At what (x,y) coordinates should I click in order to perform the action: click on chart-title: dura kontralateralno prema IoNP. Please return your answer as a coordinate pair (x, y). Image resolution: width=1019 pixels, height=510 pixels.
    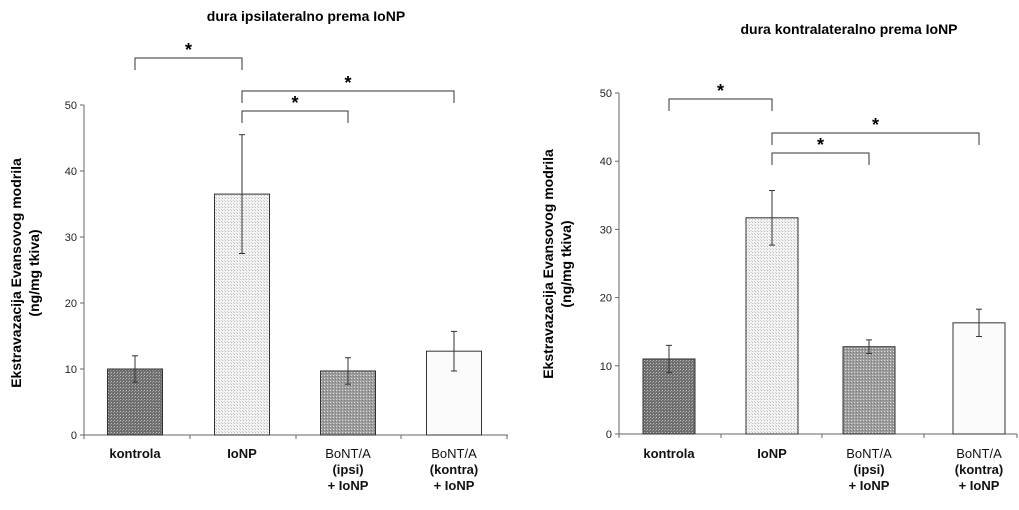
    Looking at the image, I should click on (848, 29).